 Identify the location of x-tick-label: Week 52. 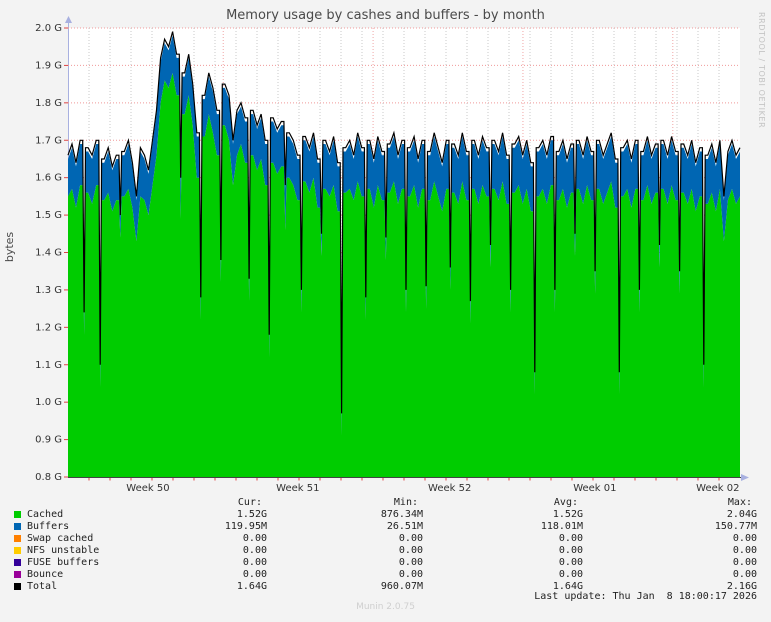
(449, 488).